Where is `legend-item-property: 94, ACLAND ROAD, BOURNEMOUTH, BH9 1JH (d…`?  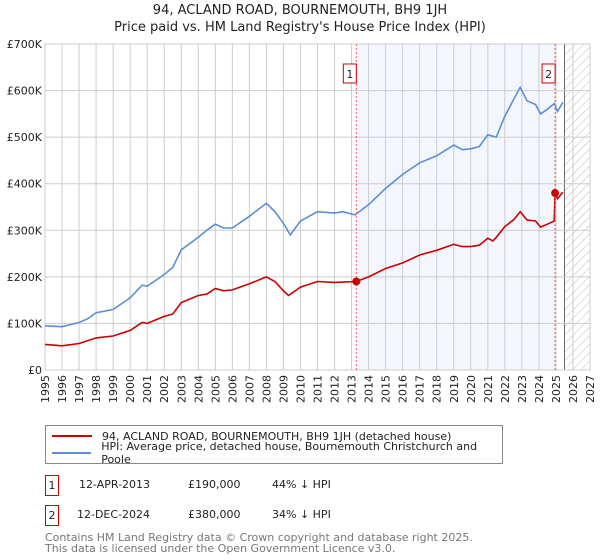 legend-item-property: 94, ACLAND ROAD, BOURNEMOUTH, BH9 1JH (d… is located at coordinates (251, 436).